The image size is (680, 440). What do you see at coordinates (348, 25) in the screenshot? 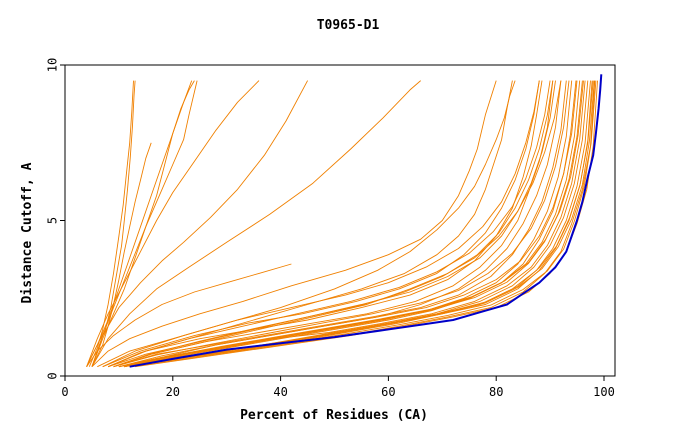
I see `chart-title: T0965-D1` at bounding box center [348, 25].